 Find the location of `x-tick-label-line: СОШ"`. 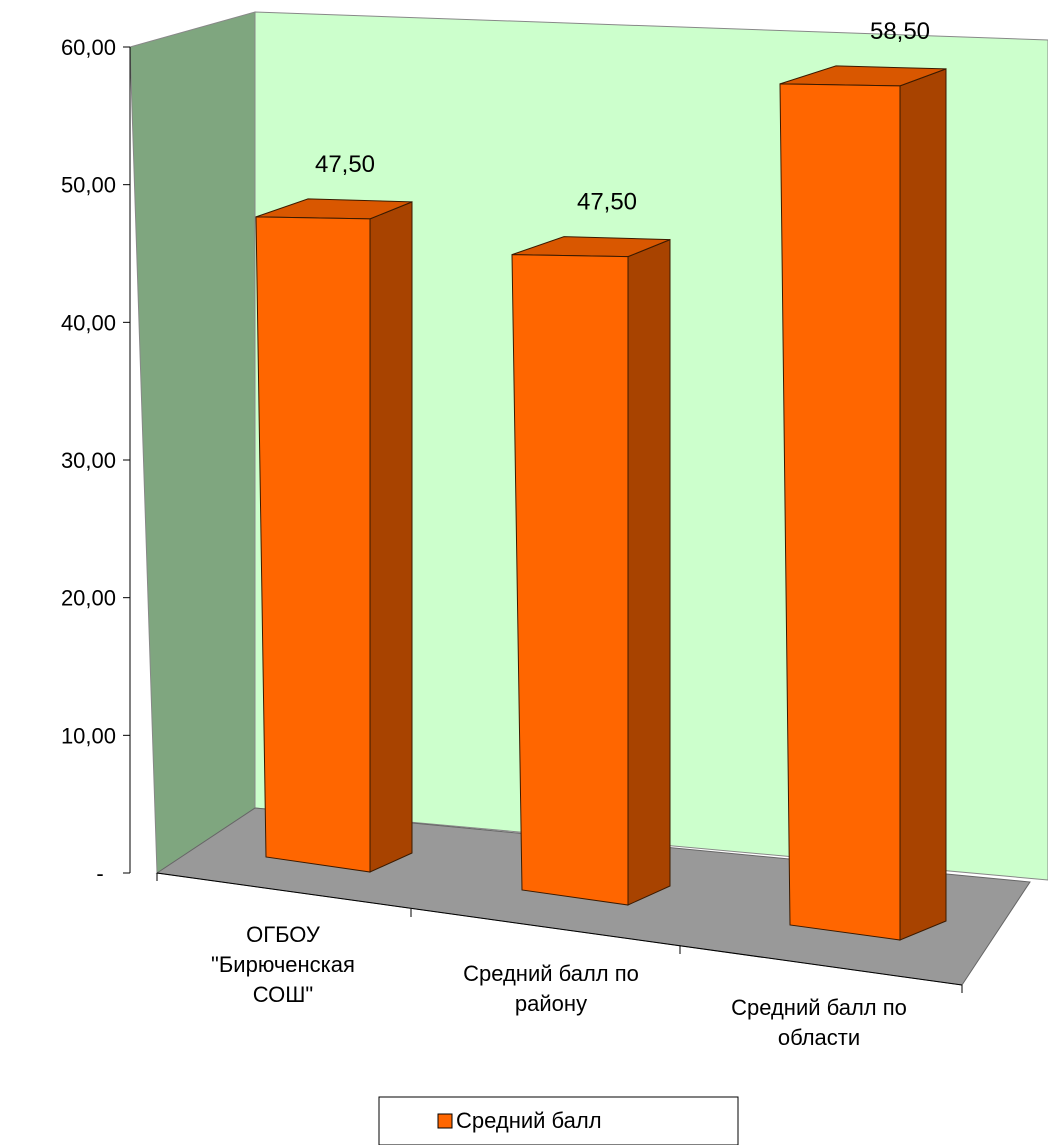

x-tick-label-line: СОШ" is located at coordinates (283, 994).